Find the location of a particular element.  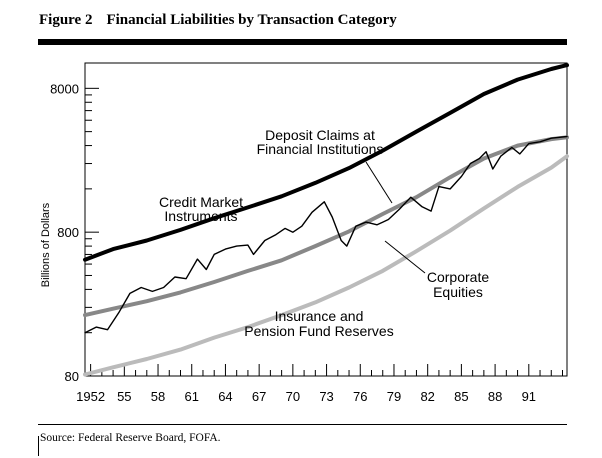

x-tick-label: 73 is located at coordinates (326, 396).